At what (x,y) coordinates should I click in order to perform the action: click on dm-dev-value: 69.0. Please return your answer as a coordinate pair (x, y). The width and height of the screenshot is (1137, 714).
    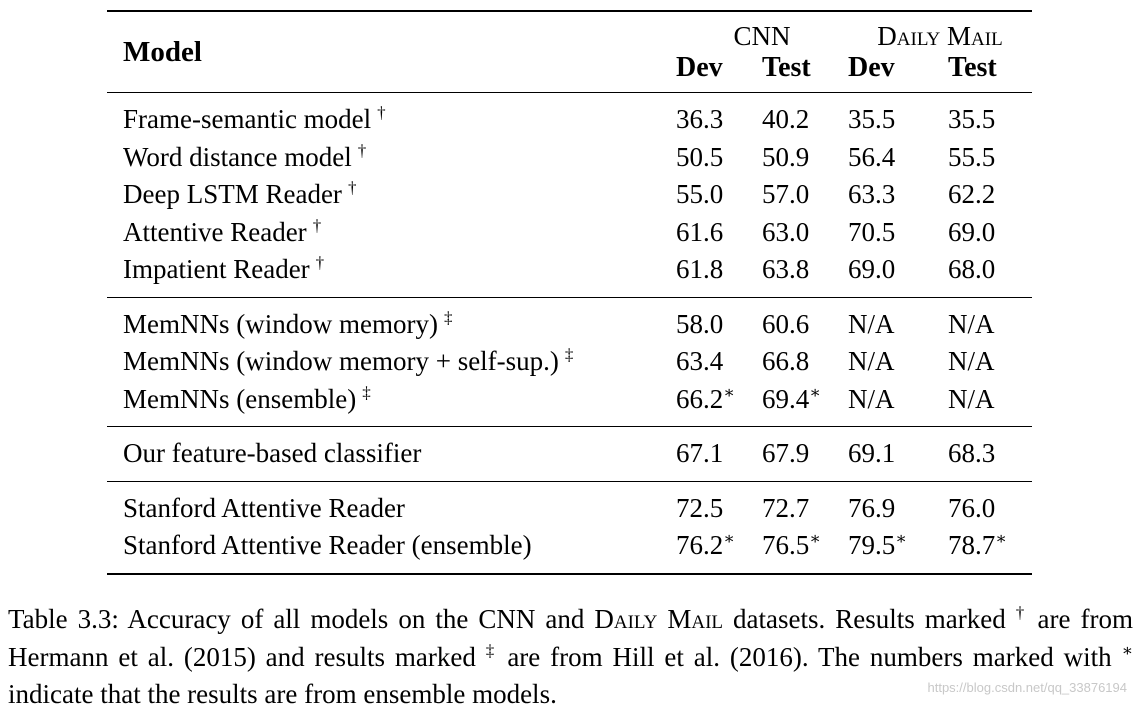
    Looking at the image, I should click on (872, 269).